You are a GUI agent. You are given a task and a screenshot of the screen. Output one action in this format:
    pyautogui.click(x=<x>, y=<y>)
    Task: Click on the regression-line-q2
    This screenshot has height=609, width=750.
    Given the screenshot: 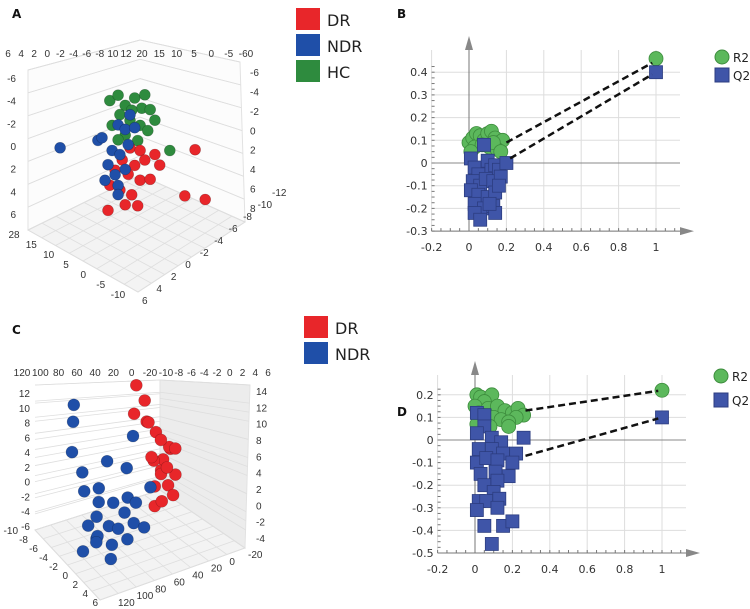 What is the action you would take?
    pyautogui.click(x=592, y=437)
    